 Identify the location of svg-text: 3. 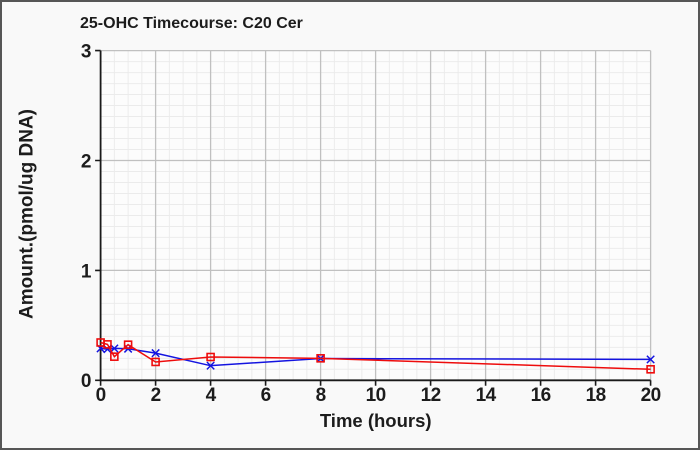
(86, 52).